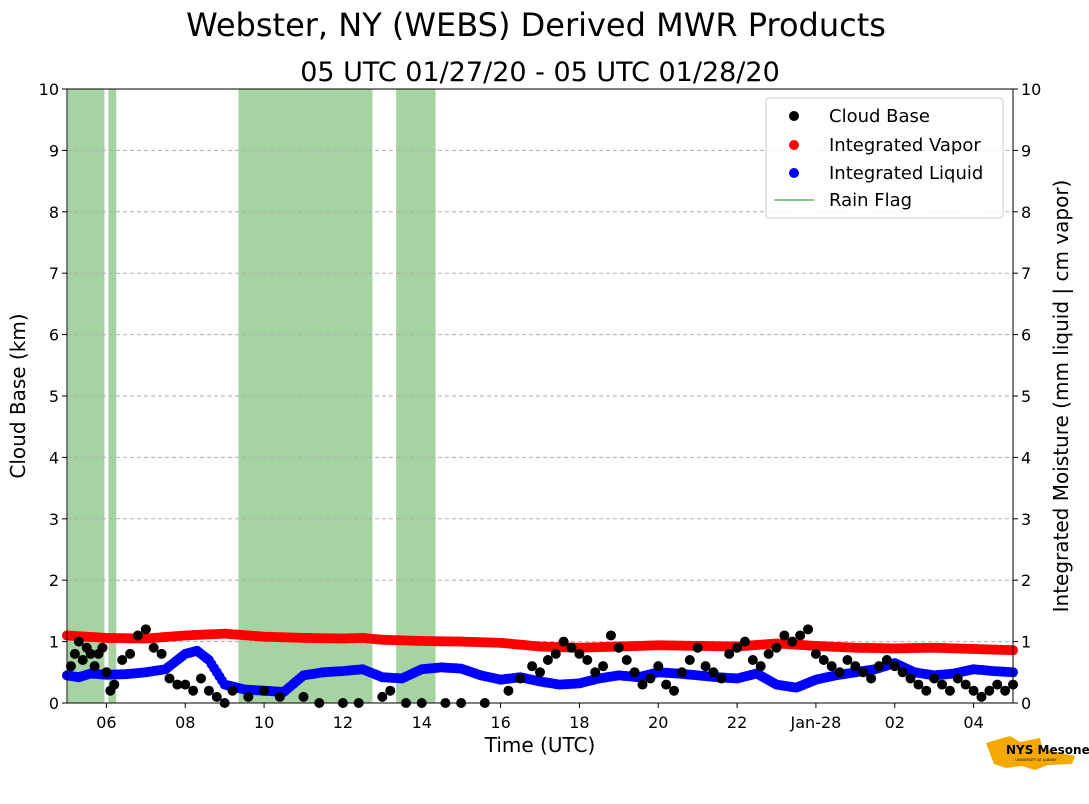 The image size is (1089, 804). Describe the element at coordinates (794, 116) in the screenshot. I see `legend-marker-cloud-base` at that location.